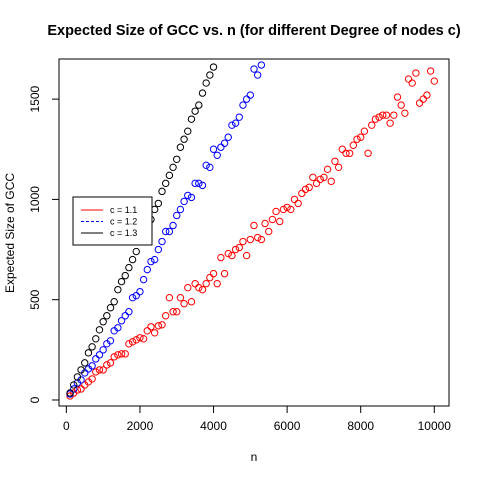 The width and height of the screenshot is (480, 480). Describe the element at coordinates (35, 199) in the screenshot. I see `y-tick-label: 1000` at that location.